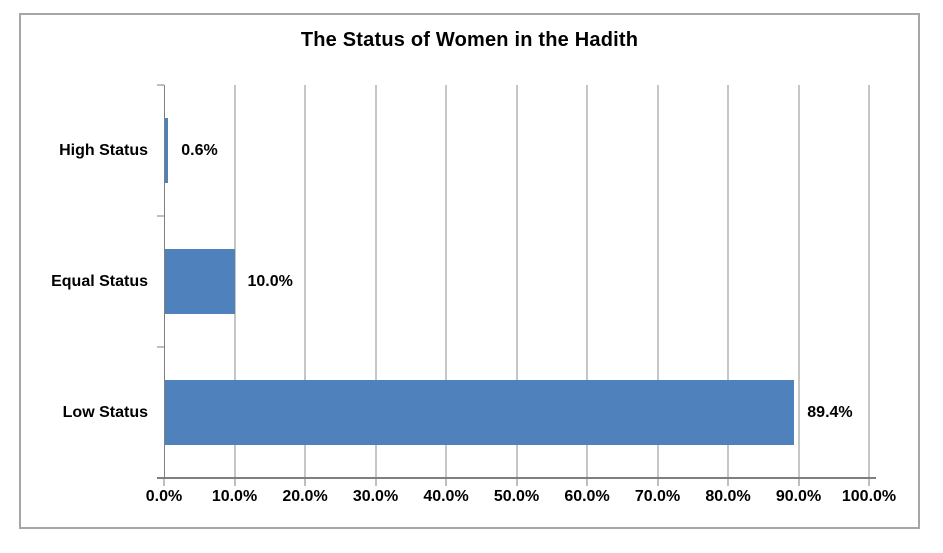  I want to click on bar-value-label: 89.4%, so click(830, 412).